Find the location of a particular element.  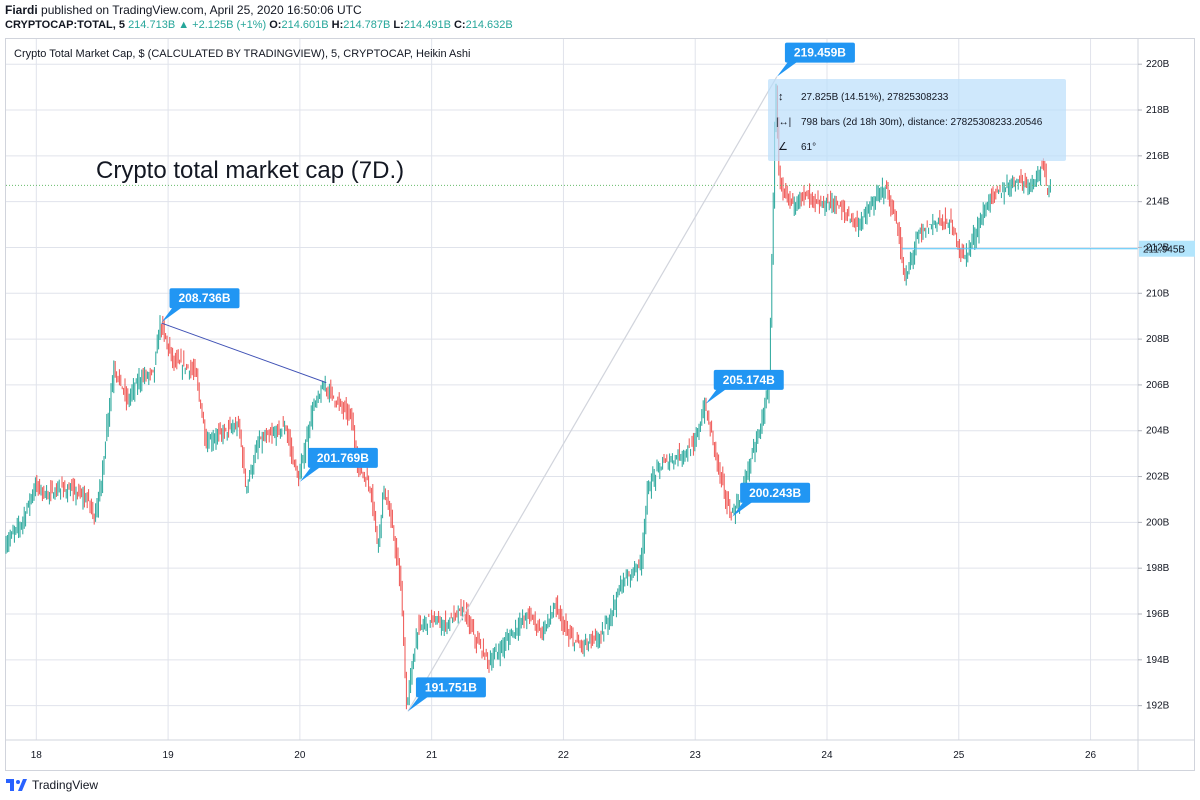

y-tick-label: 206B is located at coordinates (1158, 385).